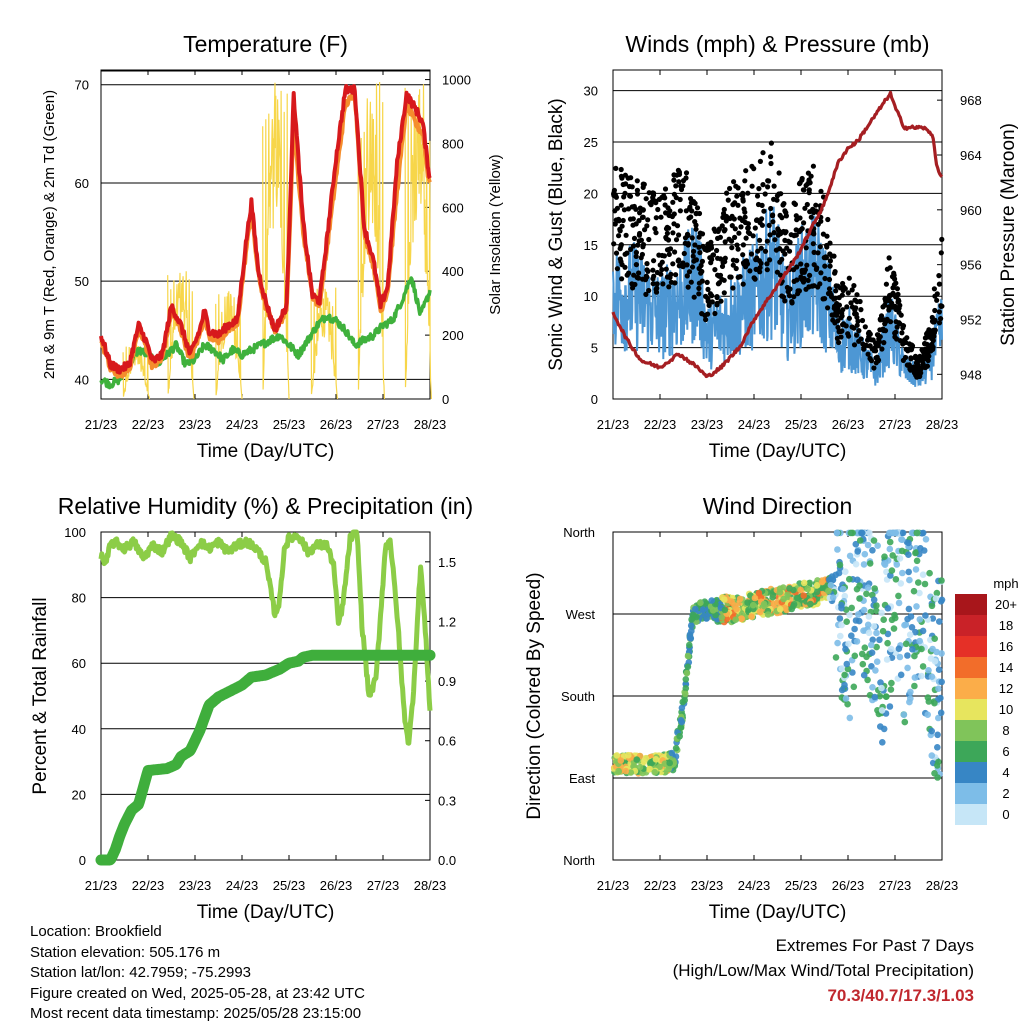 The width and height of the screenshot is (1024, 1025). I want to click on winds-xtick-label: 24/23, so click(754, 424).